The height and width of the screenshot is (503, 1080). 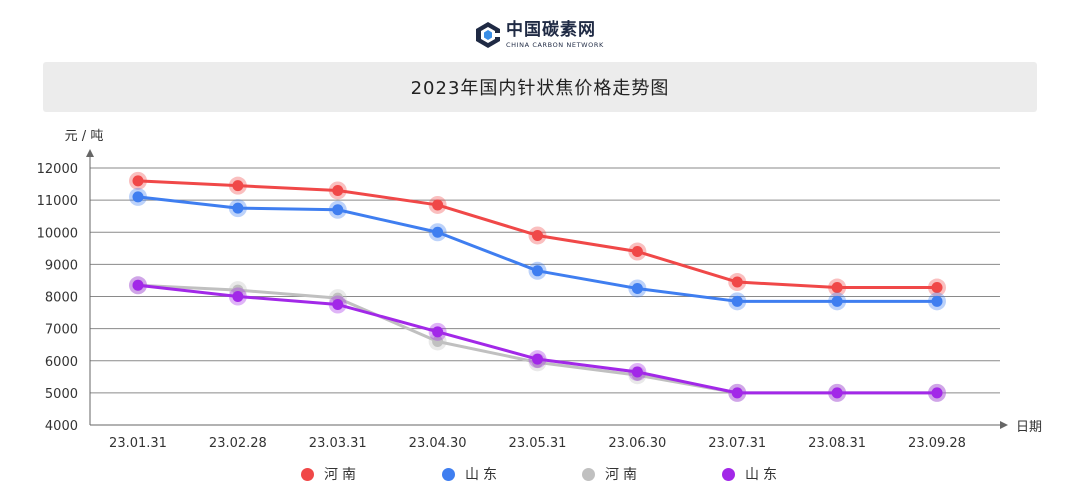 What do you see at coordinates (238, 443) in the screenshot?
I see `x-tick-label: 23.02.28` at bounding box center [238, 443].